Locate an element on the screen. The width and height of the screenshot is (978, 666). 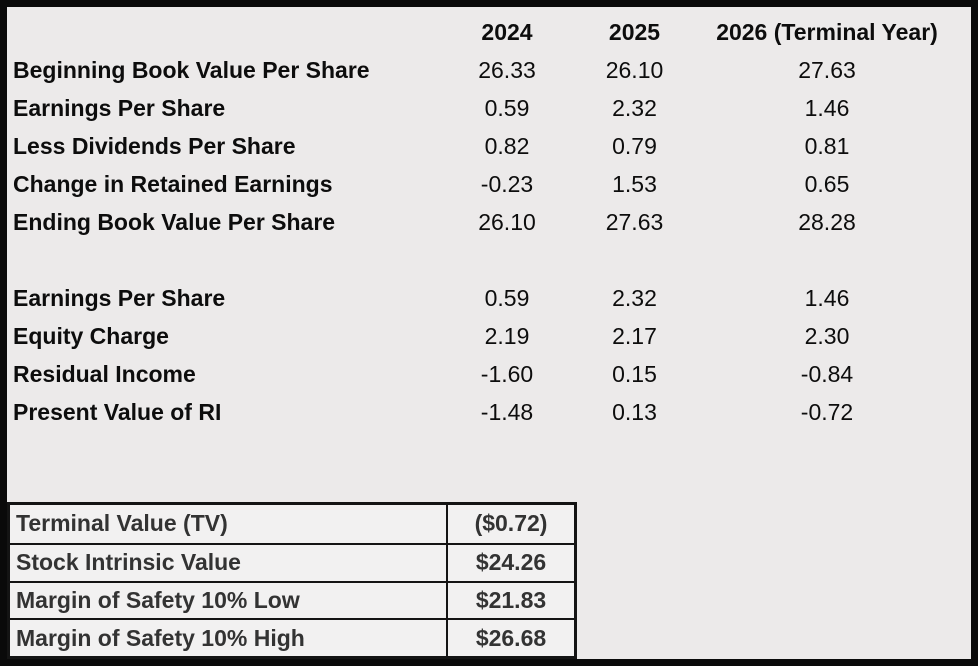
corner-cell is located at coordinates (224, 32).